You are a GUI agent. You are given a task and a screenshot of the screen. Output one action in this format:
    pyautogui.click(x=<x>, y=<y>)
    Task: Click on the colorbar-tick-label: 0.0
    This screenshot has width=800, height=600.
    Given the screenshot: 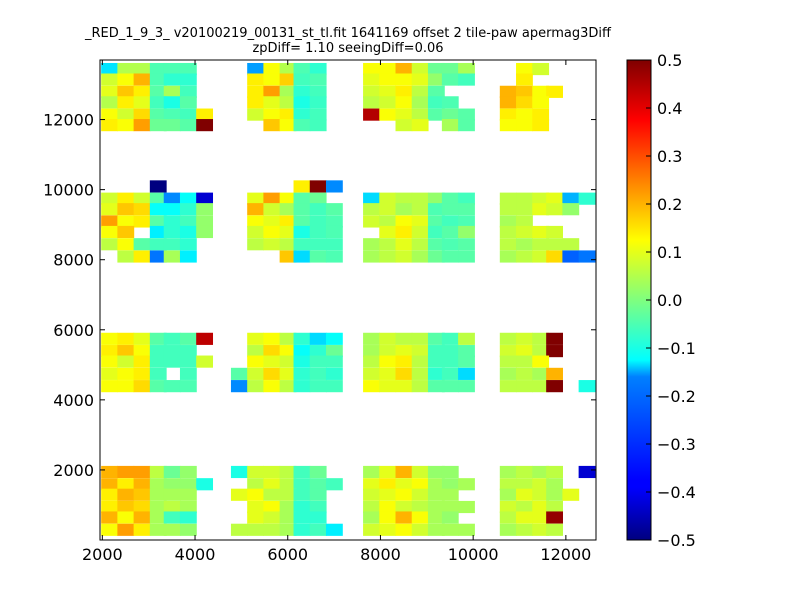 What is the action you would take?
    pyautogui.click(x=669, y=300)
    